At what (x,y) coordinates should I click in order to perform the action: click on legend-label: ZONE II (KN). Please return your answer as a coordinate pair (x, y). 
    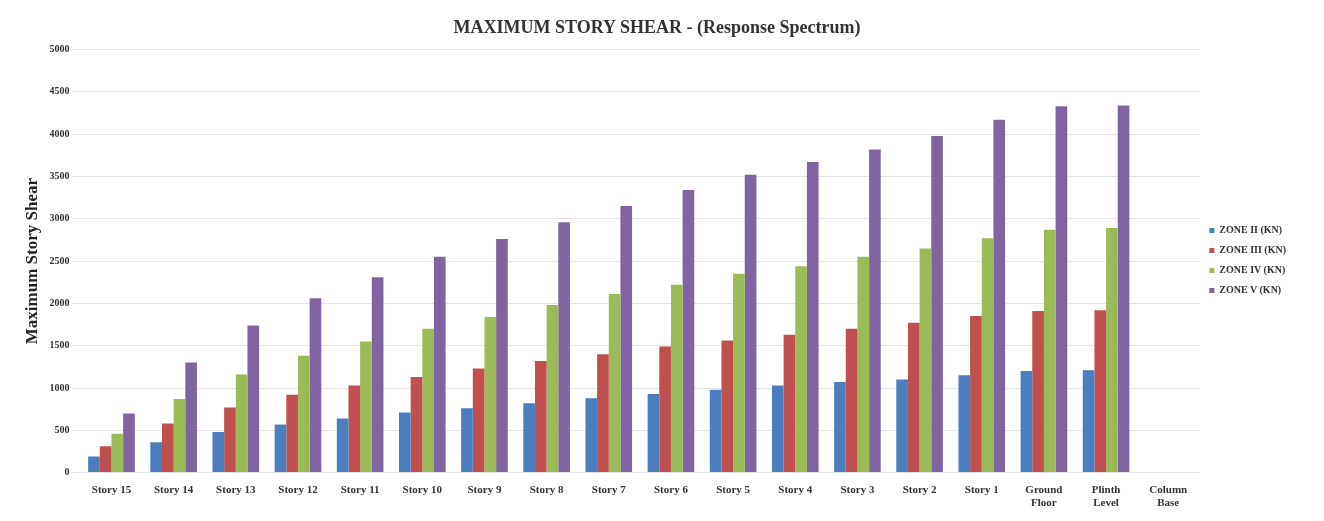
    Looking at the image, I should click on (1251, 230).